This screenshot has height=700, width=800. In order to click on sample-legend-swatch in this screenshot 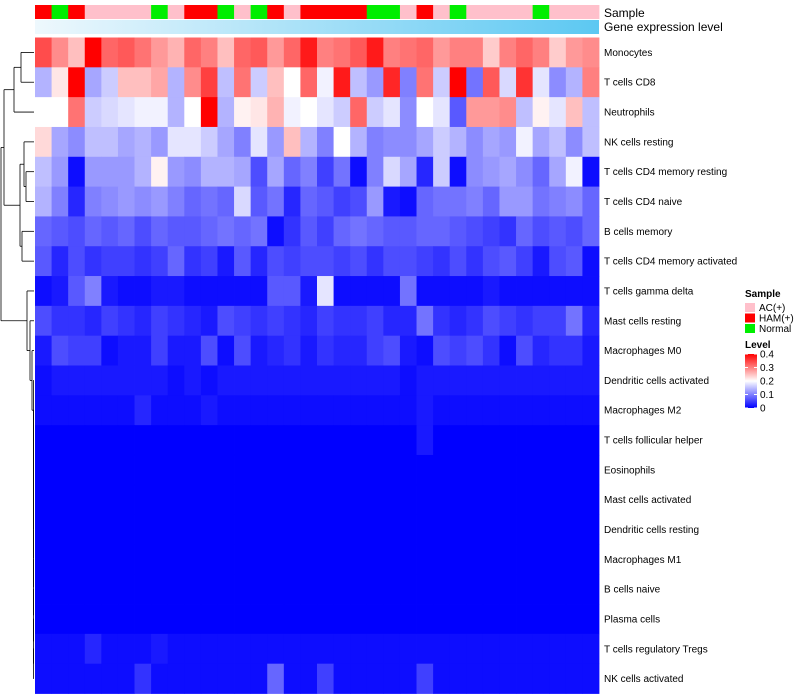, I will do `click(750, 318)`.